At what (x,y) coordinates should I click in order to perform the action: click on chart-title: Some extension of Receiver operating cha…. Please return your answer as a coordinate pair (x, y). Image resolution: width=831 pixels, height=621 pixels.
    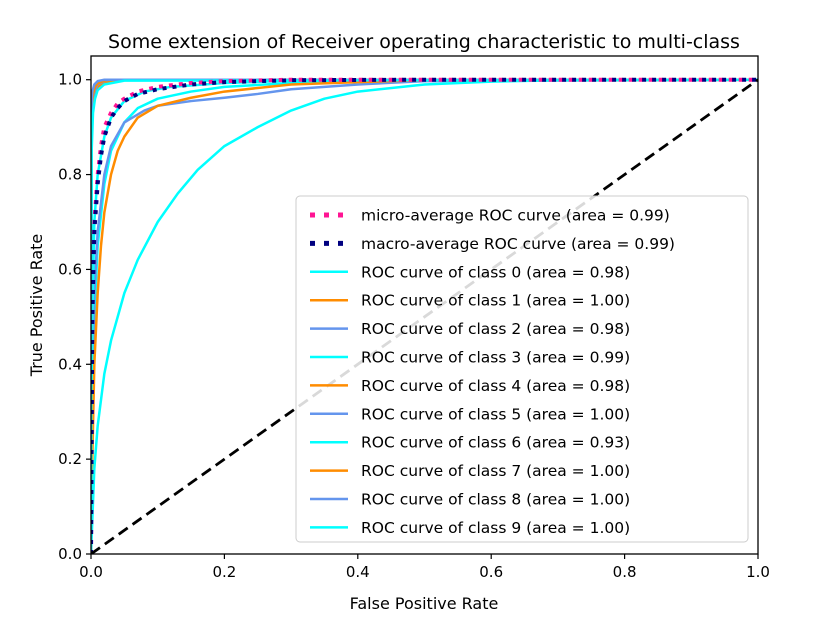
    Looking at the image, I should click on (424, 42).